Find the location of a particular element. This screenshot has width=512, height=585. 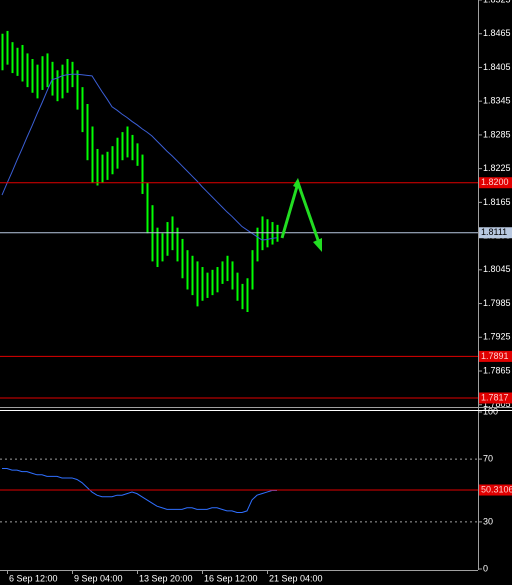

x-tick-label: 9 Sep 04:00 is located at coordinates (98, 578).